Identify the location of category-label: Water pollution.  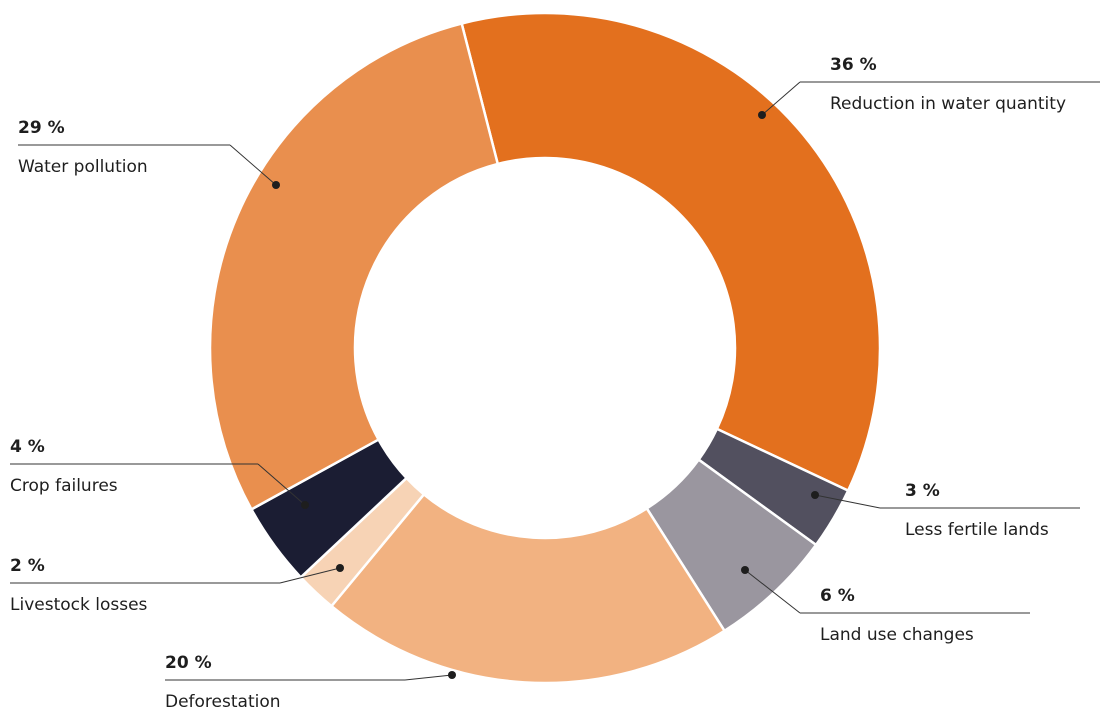
(83, 167).